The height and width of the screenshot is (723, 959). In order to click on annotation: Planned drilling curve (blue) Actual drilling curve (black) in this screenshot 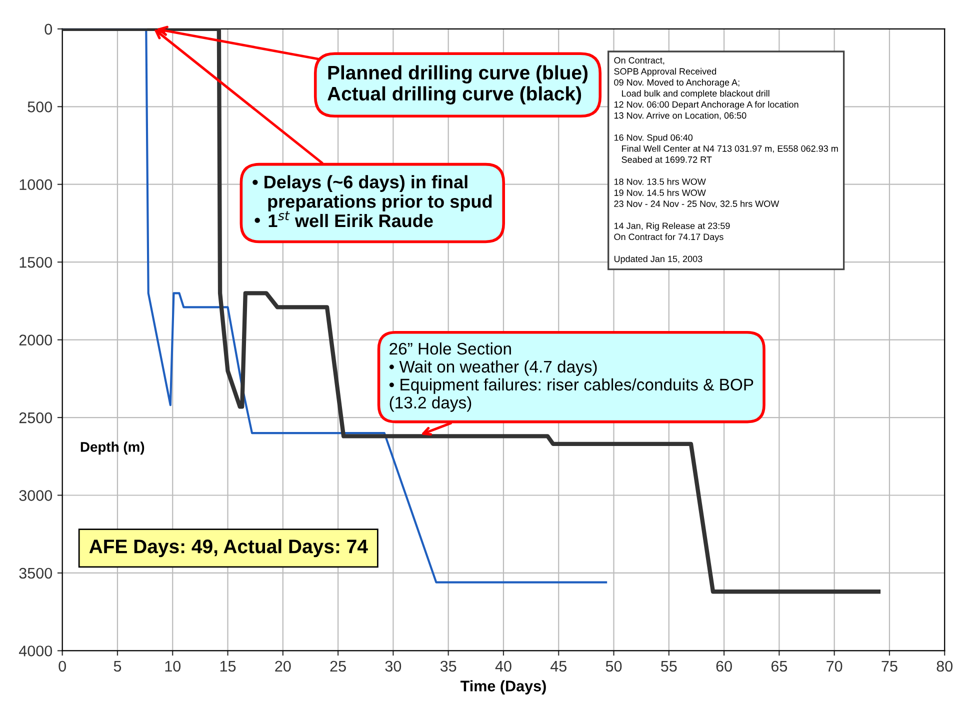, I will do `click(458, 84)`.